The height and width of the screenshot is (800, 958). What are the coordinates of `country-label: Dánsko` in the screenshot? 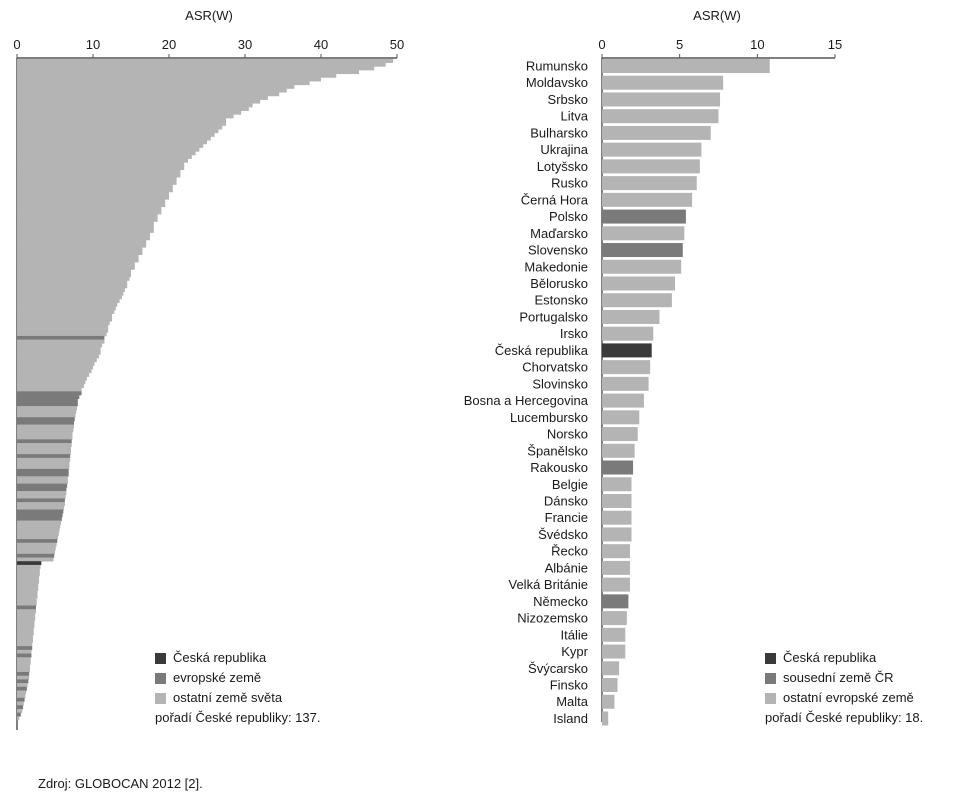 It's located at (566, 500).